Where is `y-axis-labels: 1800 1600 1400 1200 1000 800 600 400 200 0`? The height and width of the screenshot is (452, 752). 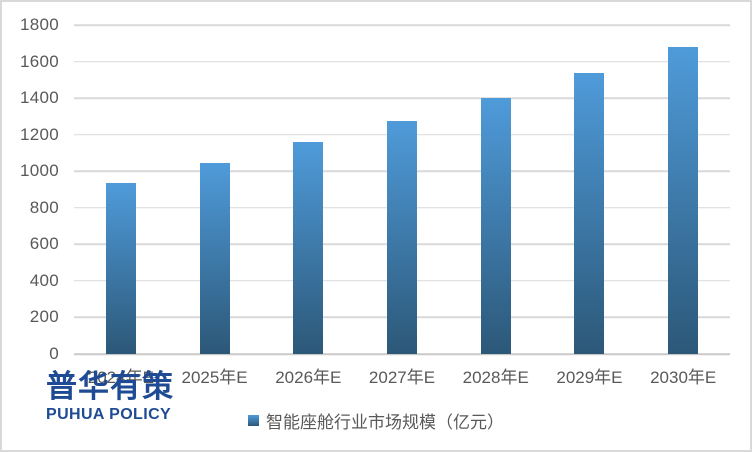 y-axis-labels: 1800 1600 1400 1200 1000 800 600 400 200 0 is located at coordinates (30, 189).